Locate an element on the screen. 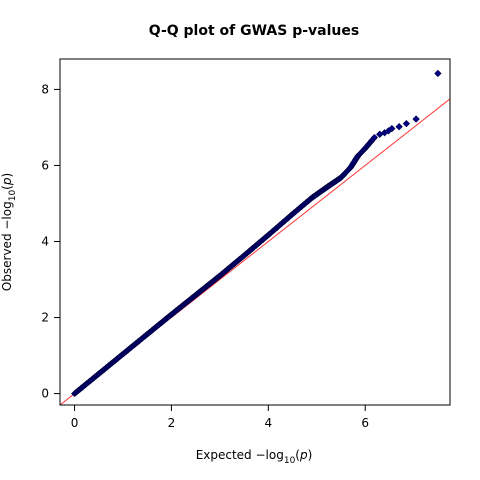  y-axis-ticks: 0 2 4 6 8 is located at coordinates (50, 241).